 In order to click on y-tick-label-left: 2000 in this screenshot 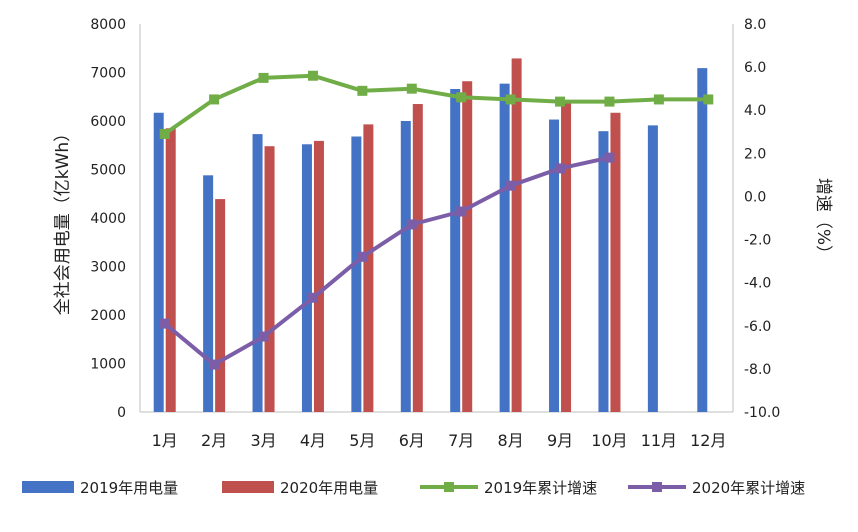, I will do `click(108, 316)`.